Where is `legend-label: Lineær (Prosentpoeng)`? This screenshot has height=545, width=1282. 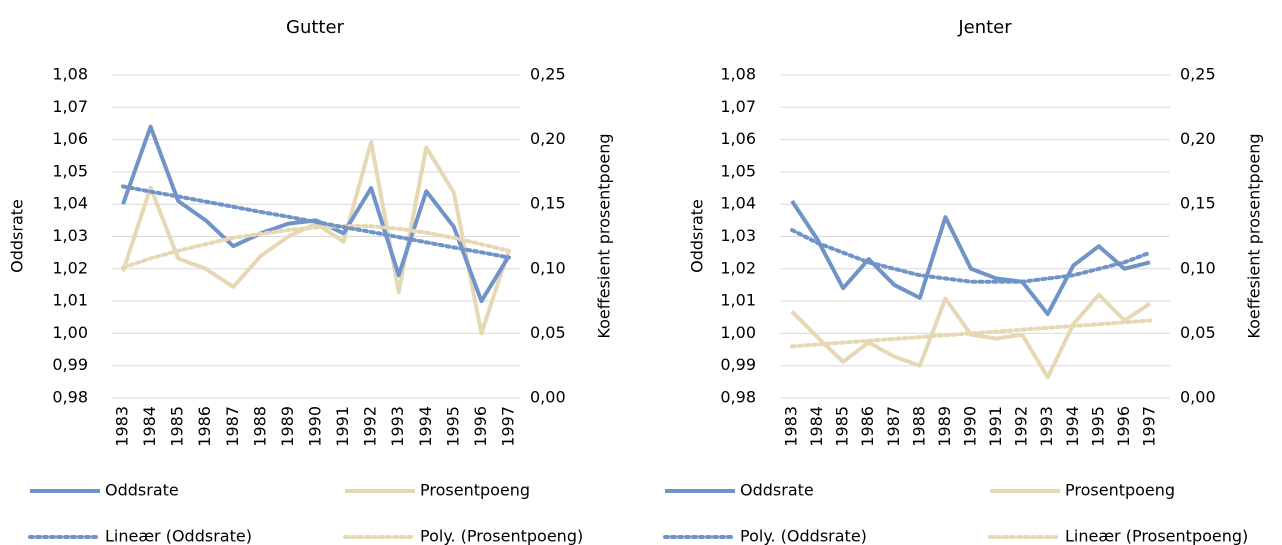 legend-label: Lineær (Prosentpoeng) is located at coordinates (1156, 536).